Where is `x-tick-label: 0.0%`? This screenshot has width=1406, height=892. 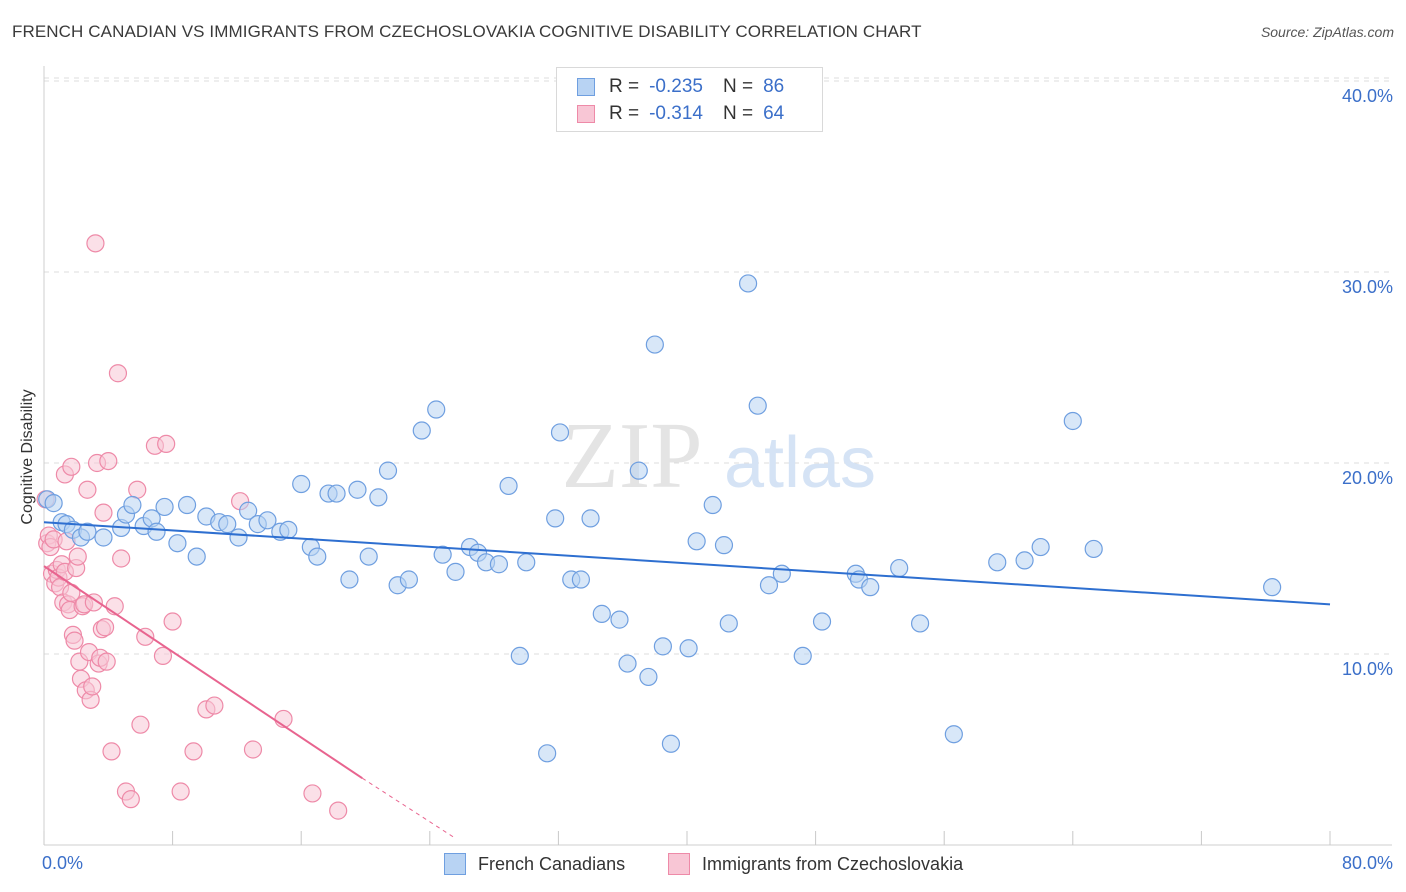
x-tick-label: 0.0% is located at coordinates (63, 863).